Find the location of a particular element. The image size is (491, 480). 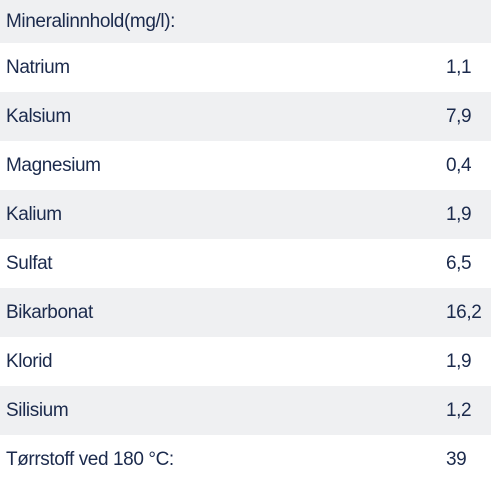

table-row: Natrium 1,1 is located at coordinates (245, 67).